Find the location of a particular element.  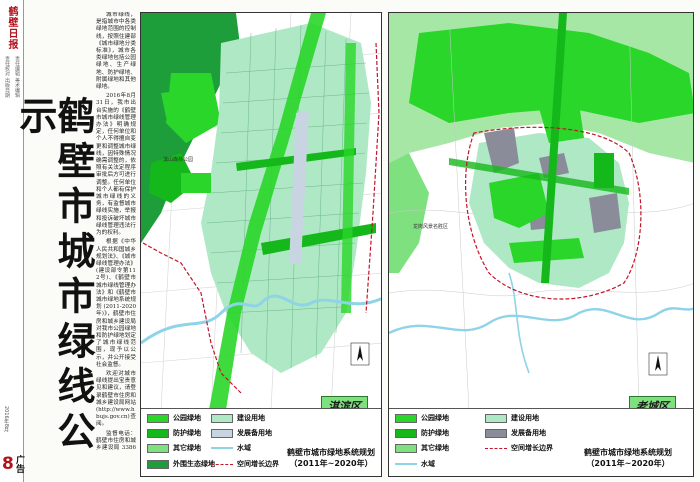

article-paragraph: 监督电话：鹤壁市住房和城乡建设局 3386052 is located at coordinates (116, 440).